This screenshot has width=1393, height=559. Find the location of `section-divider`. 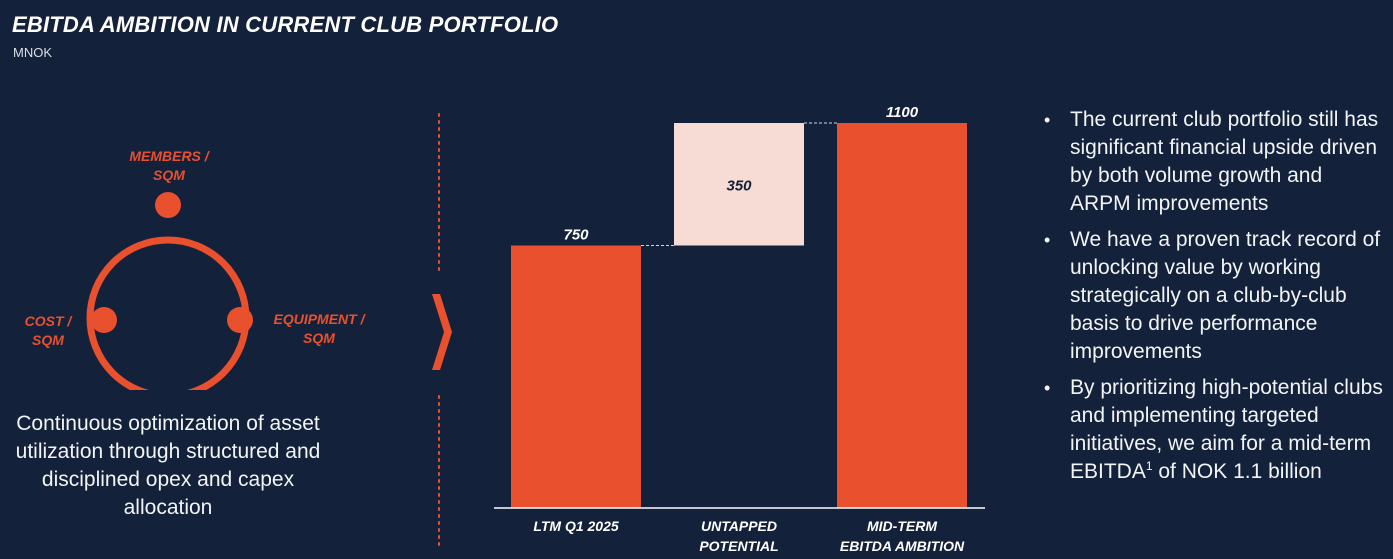

section-divider is located at coordinates (442, 332).